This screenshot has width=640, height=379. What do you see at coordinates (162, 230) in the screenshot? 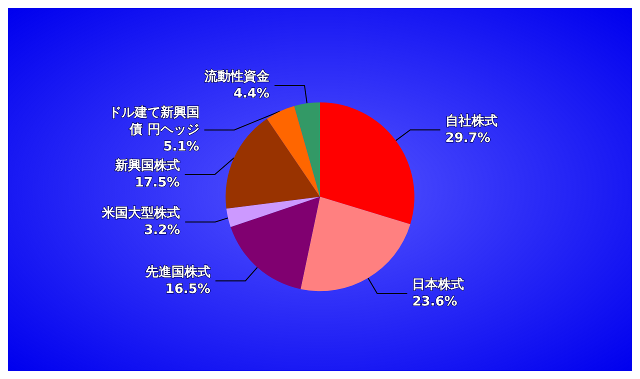
I see `data-label: 3.2%` at bounding box center [162, 230].